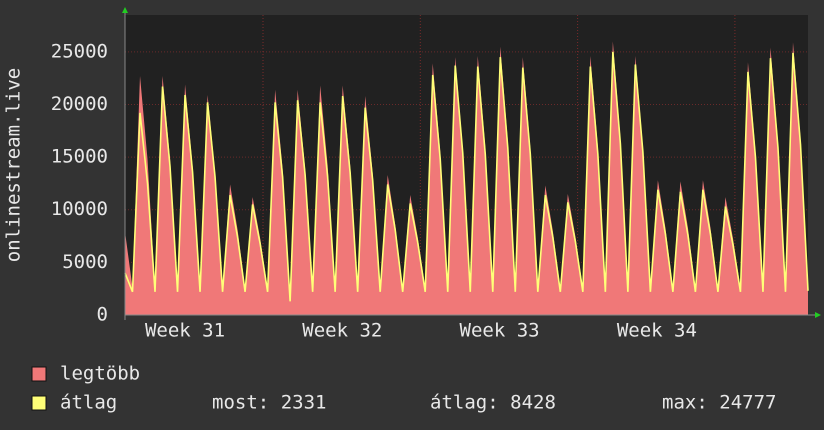 This screenshot has height=430, width=824. What do you see at coordinates (342, 331) in the screenshot?
I see `x-tick-label: Week 32` at bounding box center [342, 331].